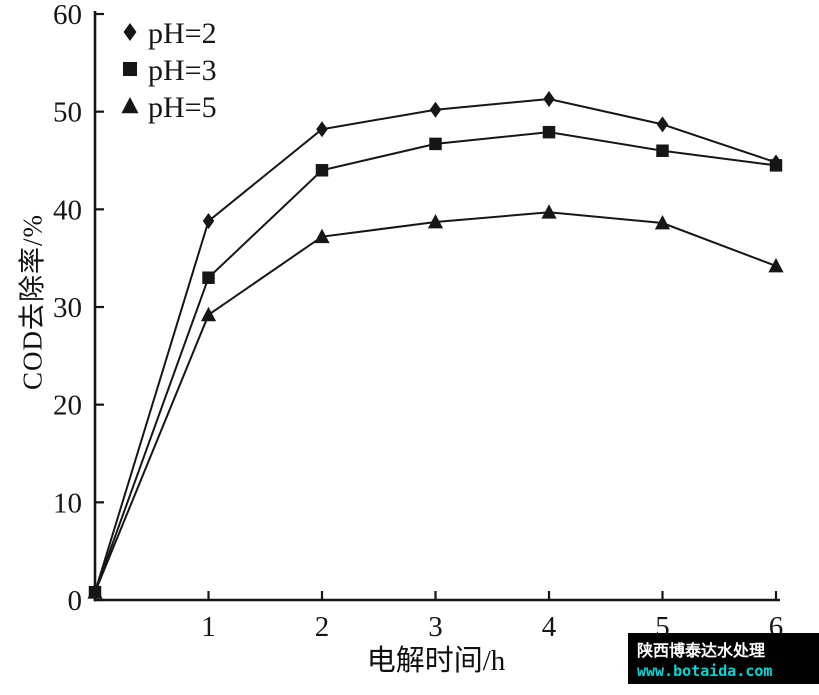 This screenshot has width=819, height=695. I want to click on x-tick-label: 1, so click(208, 627).